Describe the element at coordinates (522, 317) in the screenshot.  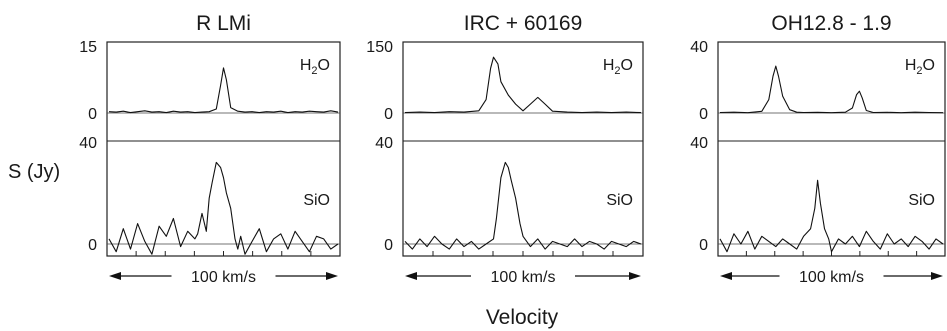
I see `x-axis-label: Velocity` at that location.